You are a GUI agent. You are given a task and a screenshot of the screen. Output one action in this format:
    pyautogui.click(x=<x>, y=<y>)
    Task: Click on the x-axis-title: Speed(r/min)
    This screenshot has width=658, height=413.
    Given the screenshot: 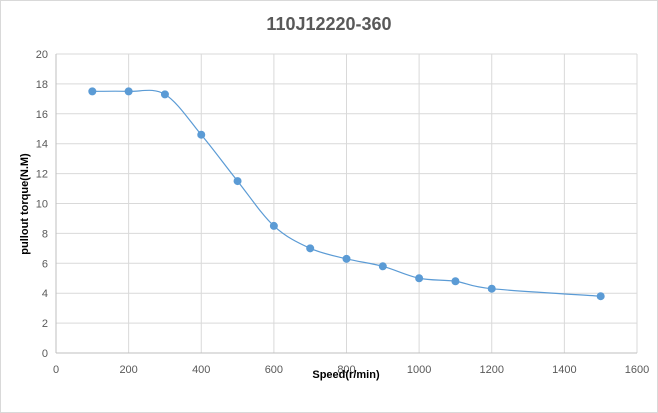 What is the action you would take?
    pyautogui.click(x=346, y=375)
    